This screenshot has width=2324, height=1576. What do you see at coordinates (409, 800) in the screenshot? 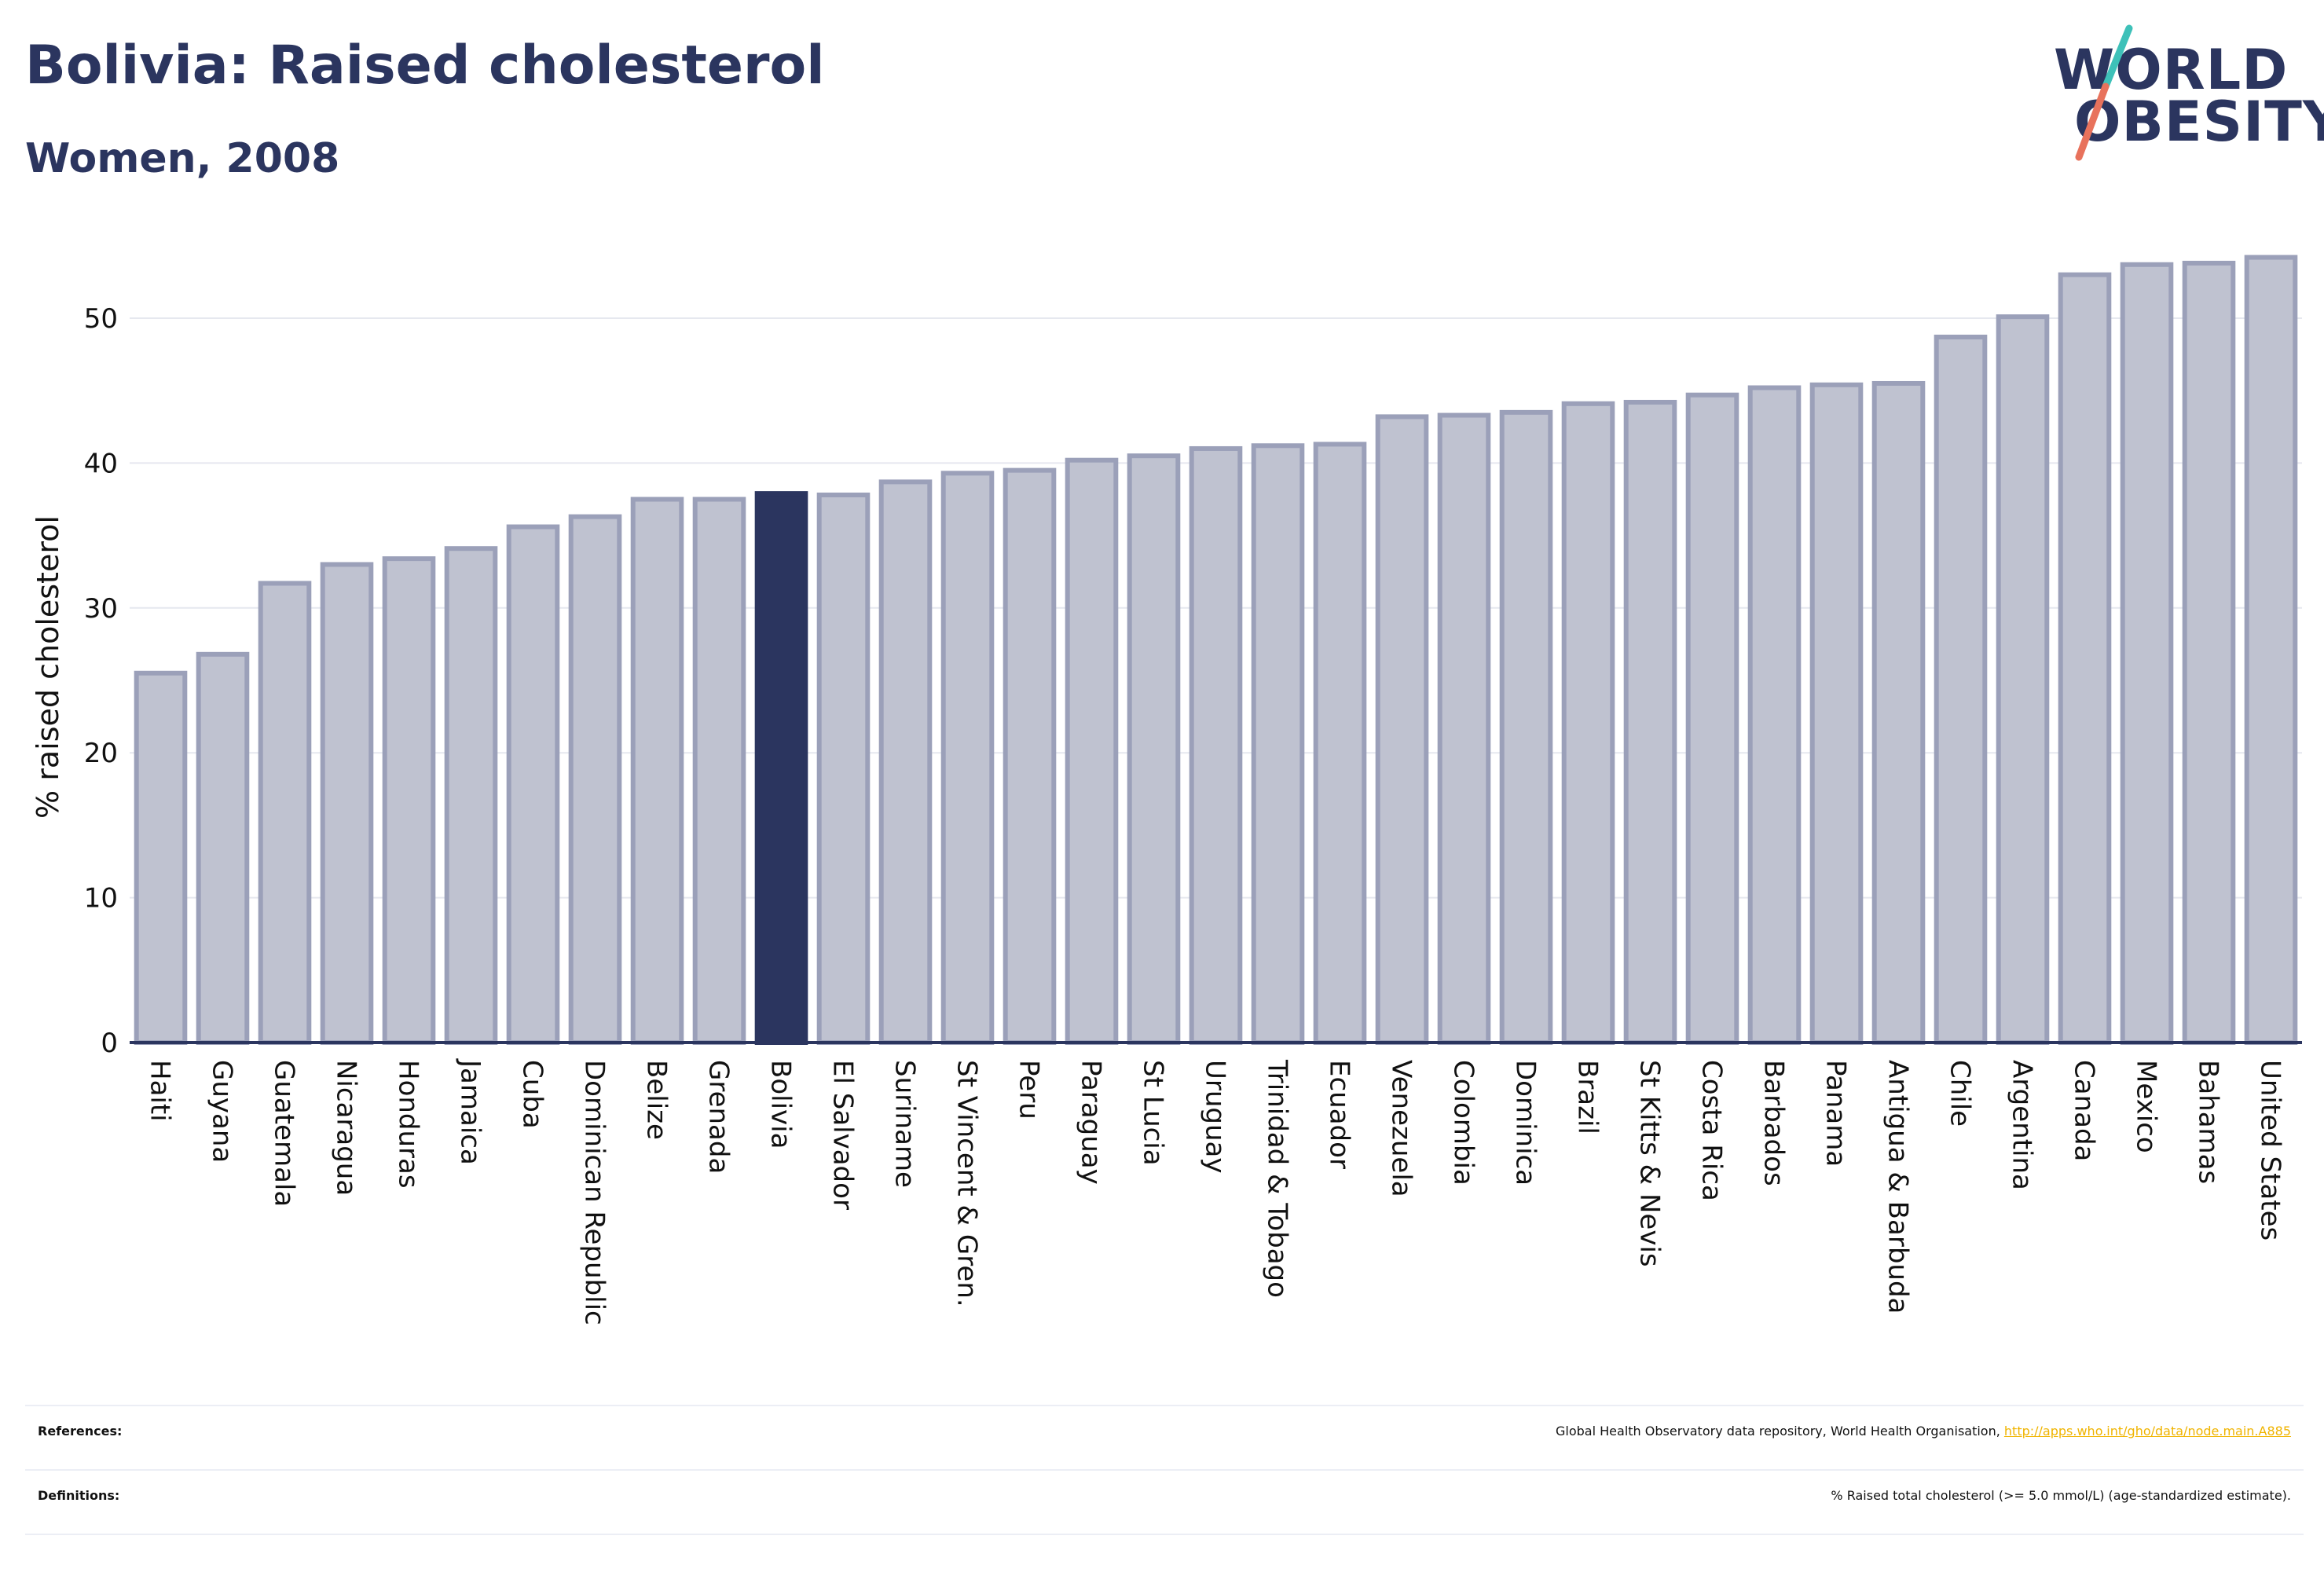
I see `bar-honduras` at bounding box center [409, 800].